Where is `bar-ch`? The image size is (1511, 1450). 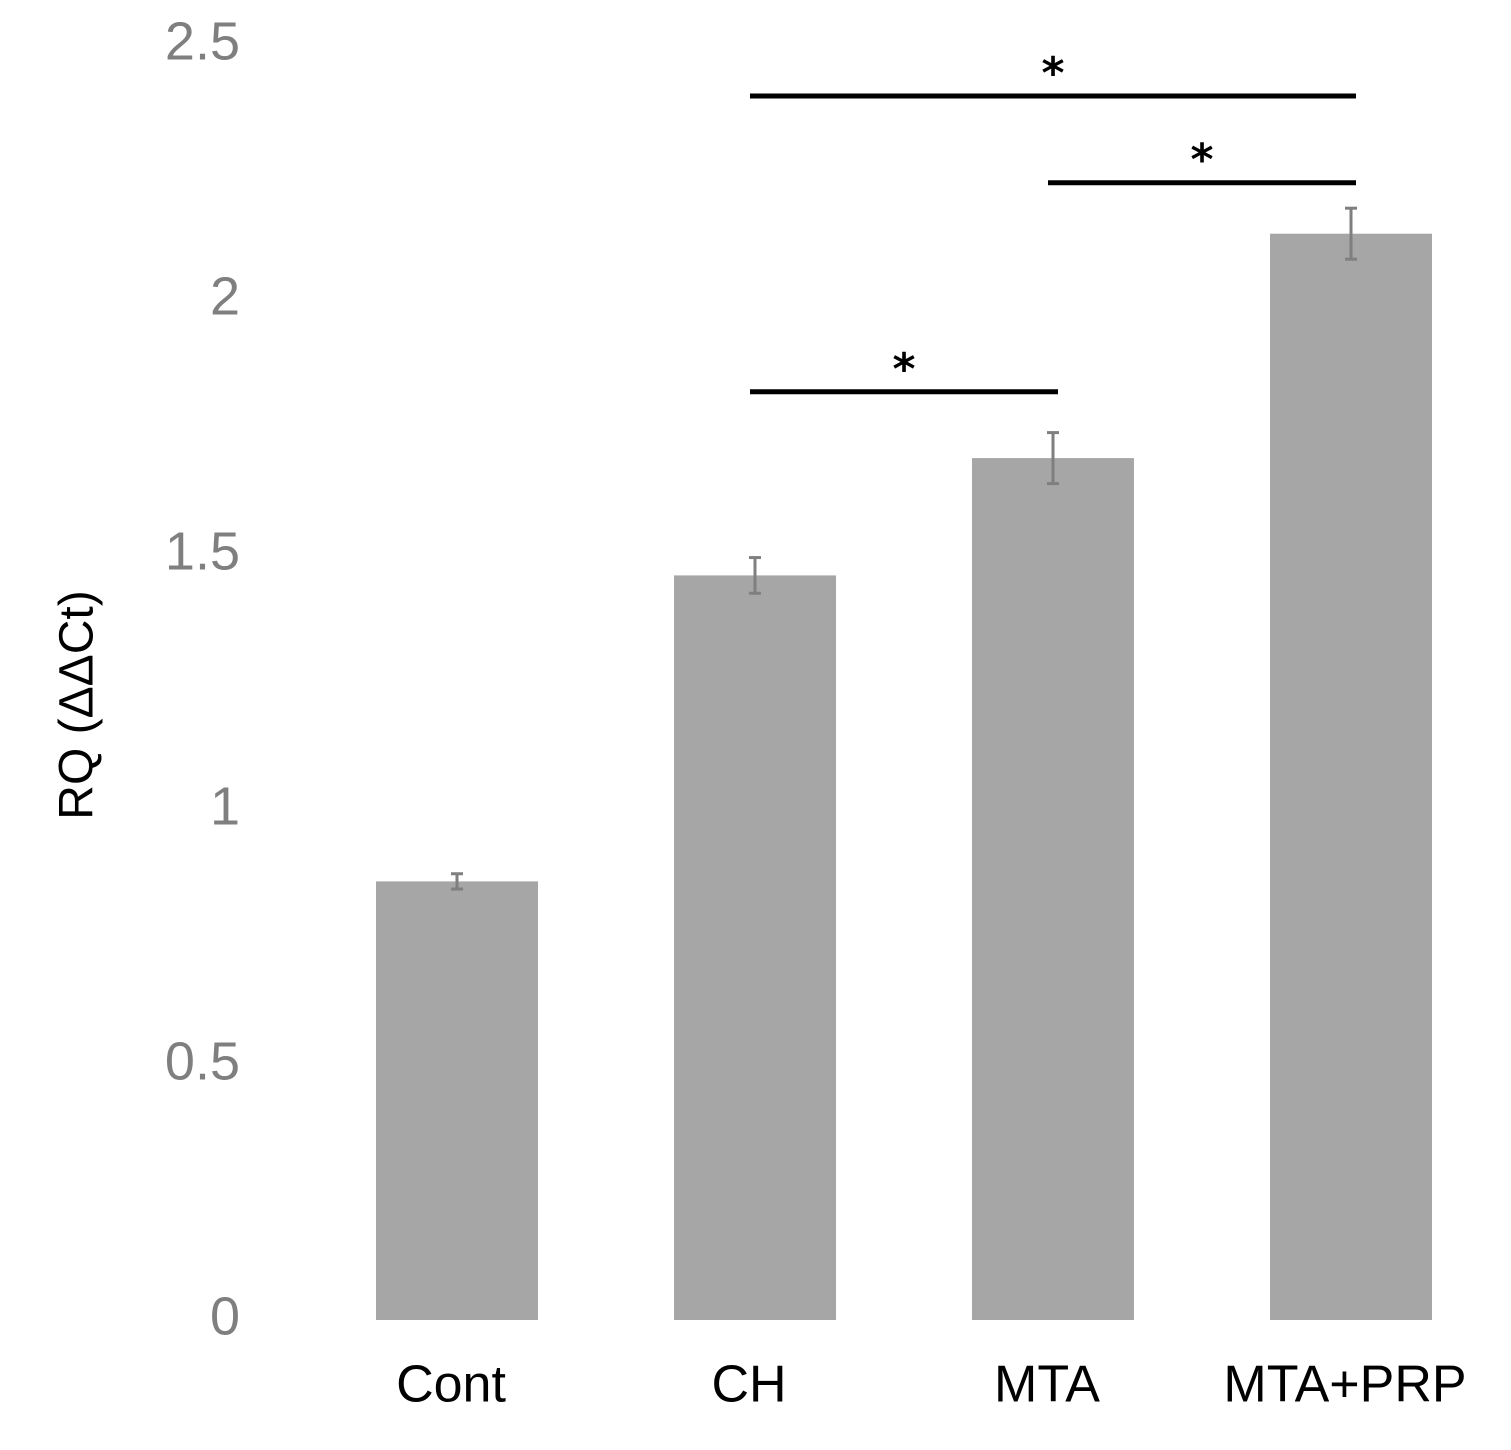
bar-ch is located at coordinates (755, 947).